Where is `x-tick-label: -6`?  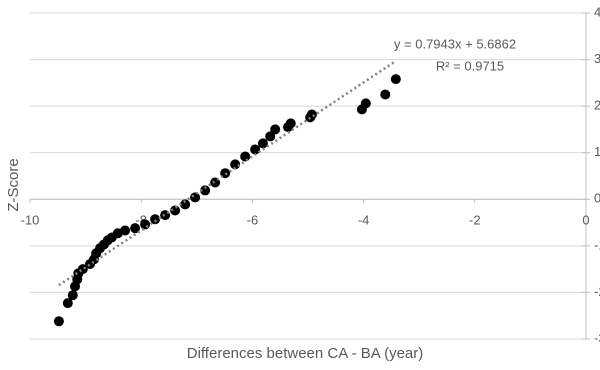 x-tick-label: -6 is located at coordinates (253, 220).